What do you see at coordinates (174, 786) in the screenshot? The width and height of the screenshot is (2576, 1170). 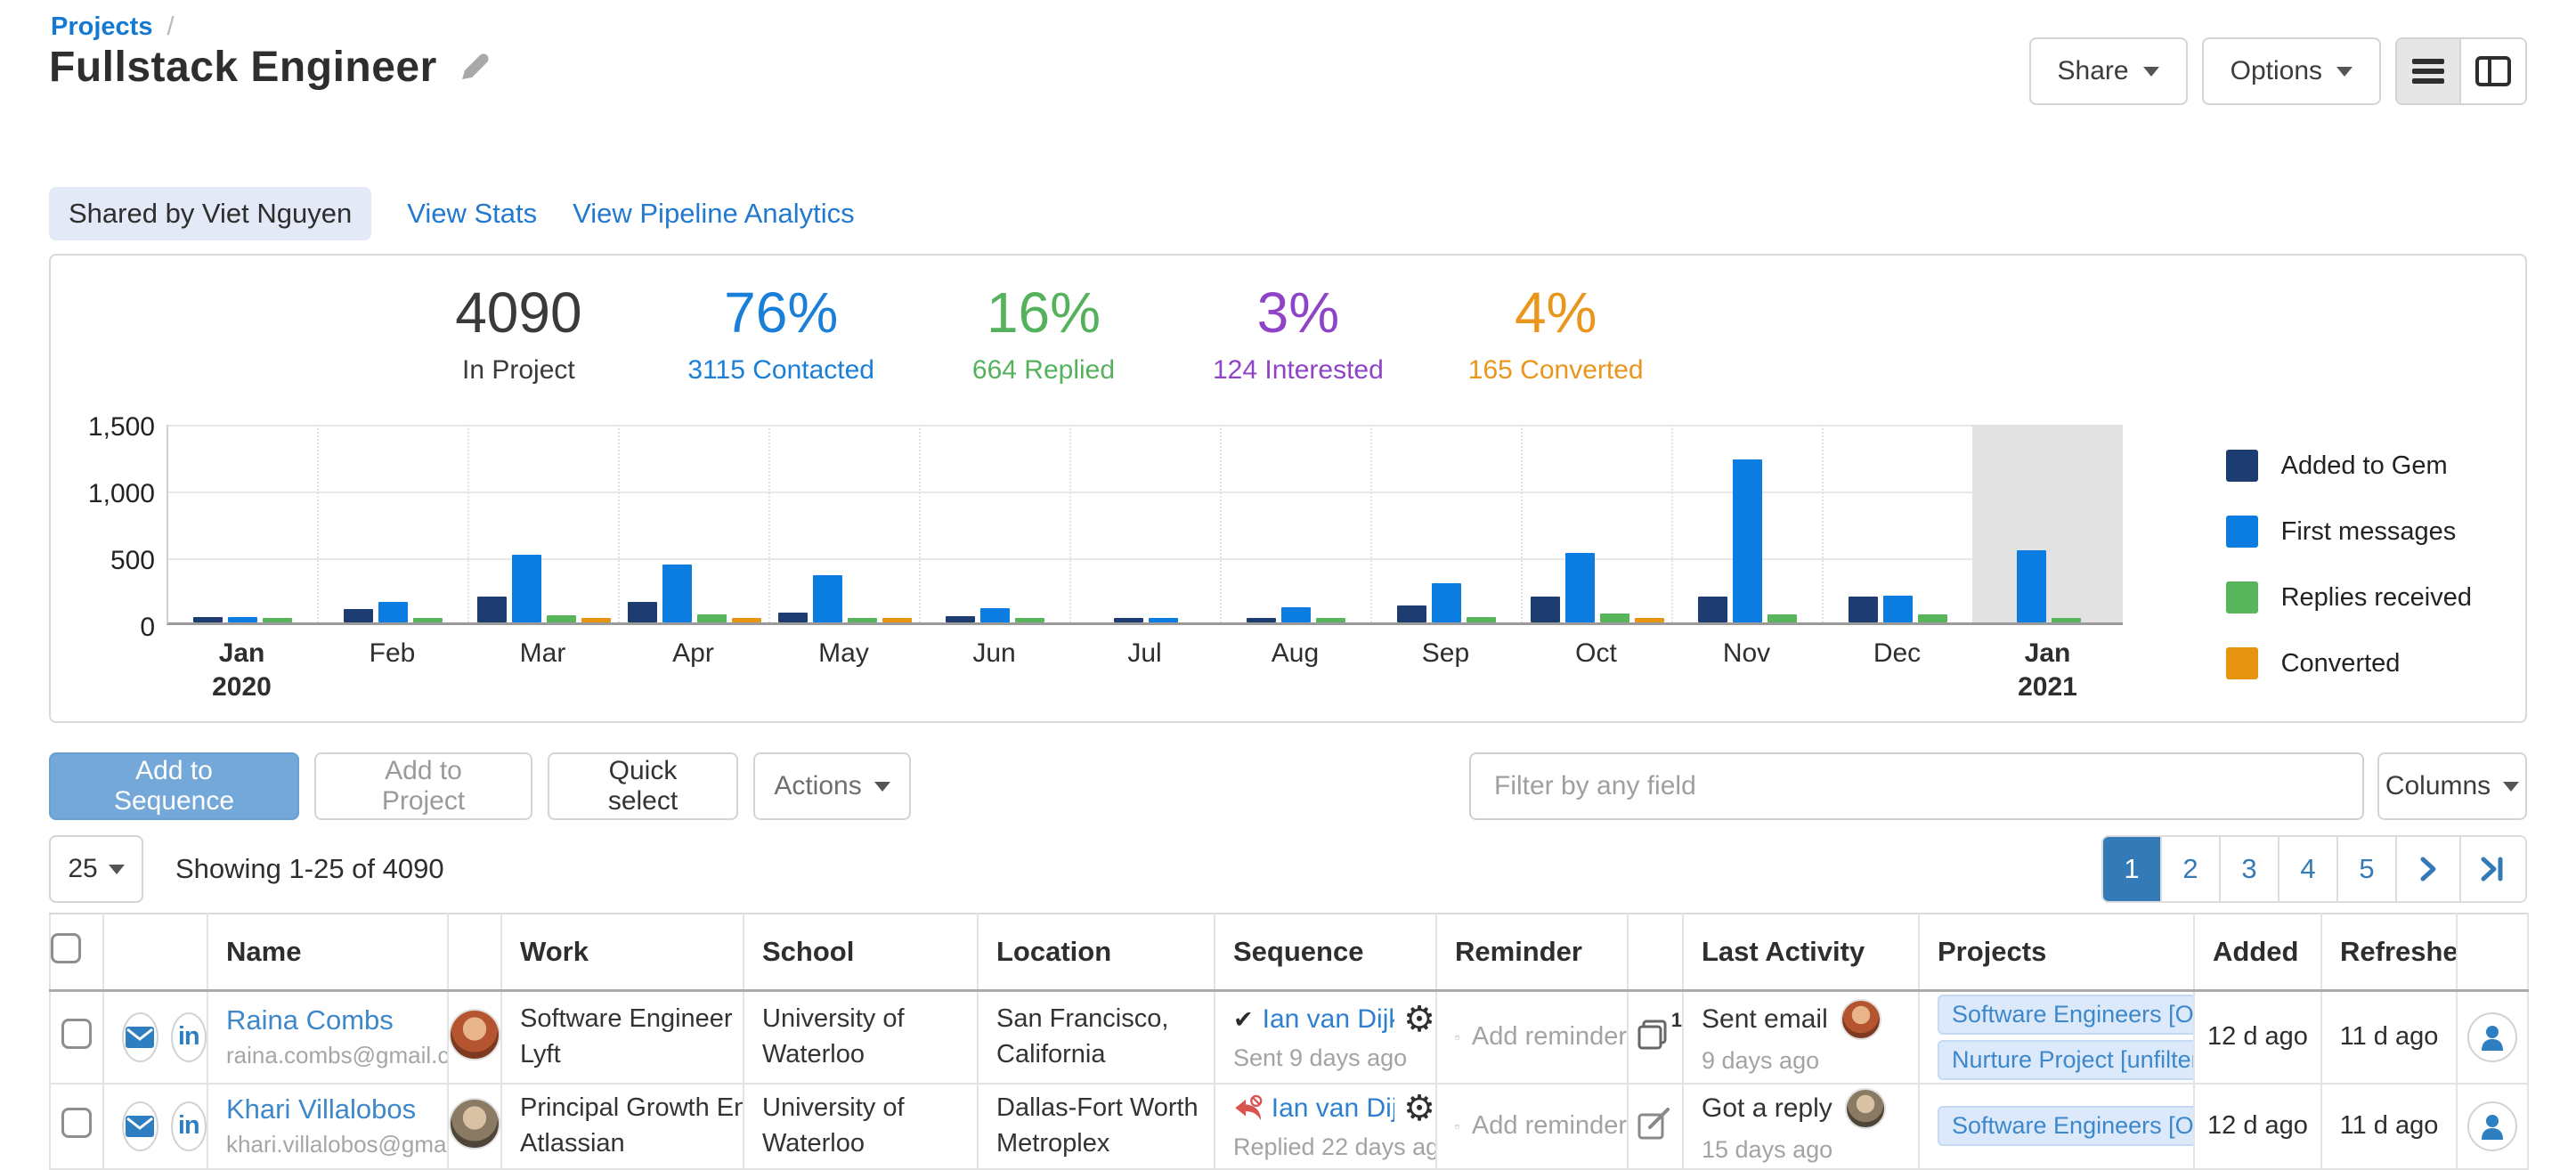 I see `add-to-sequence-button: Add to Sequence` at bounding box center [174, 786].